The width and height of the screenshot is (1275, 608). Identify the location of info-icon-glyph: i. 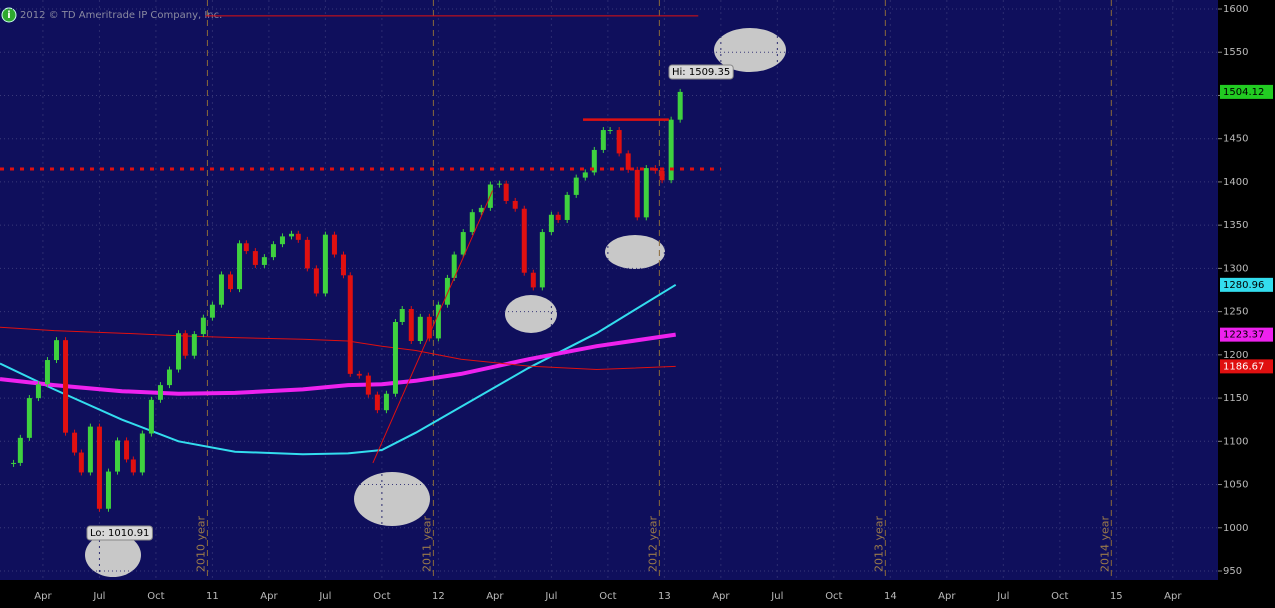
(8, 15).